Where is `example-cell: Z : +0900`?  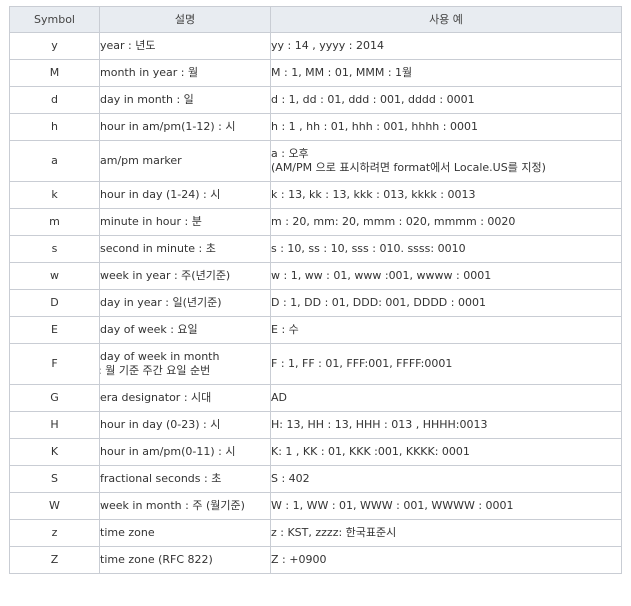 example-cell: Z : +0900 is located at coordinates (446, 560).